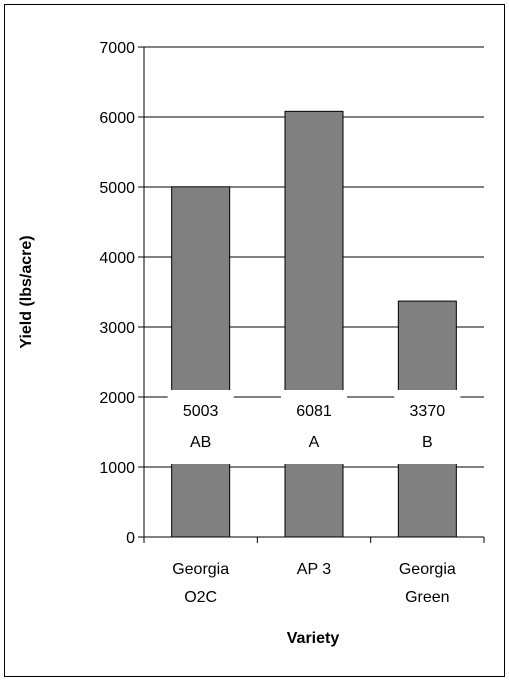 The image size is (509, 681). Describe the element at coordinates (428, 411) in the screenshot. I see `data-label-value: 3370` at that location.